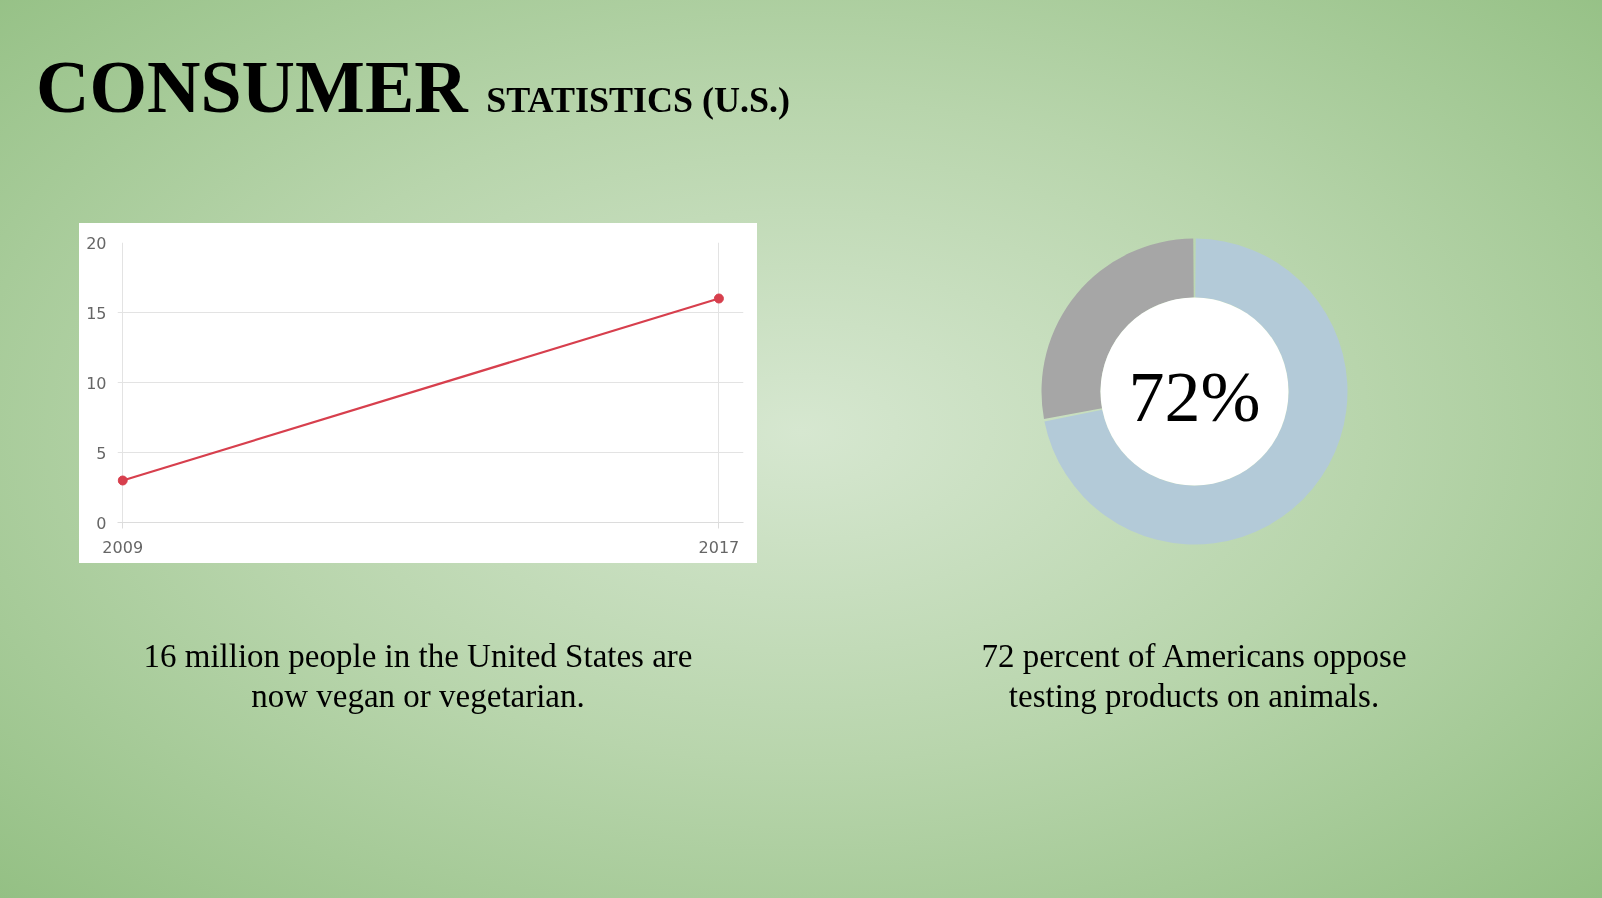 The image size is (1602, 898). Describe the element at coordinates (123, 547) in the screenshot. I see `x-tick-label: 2009` at that location.